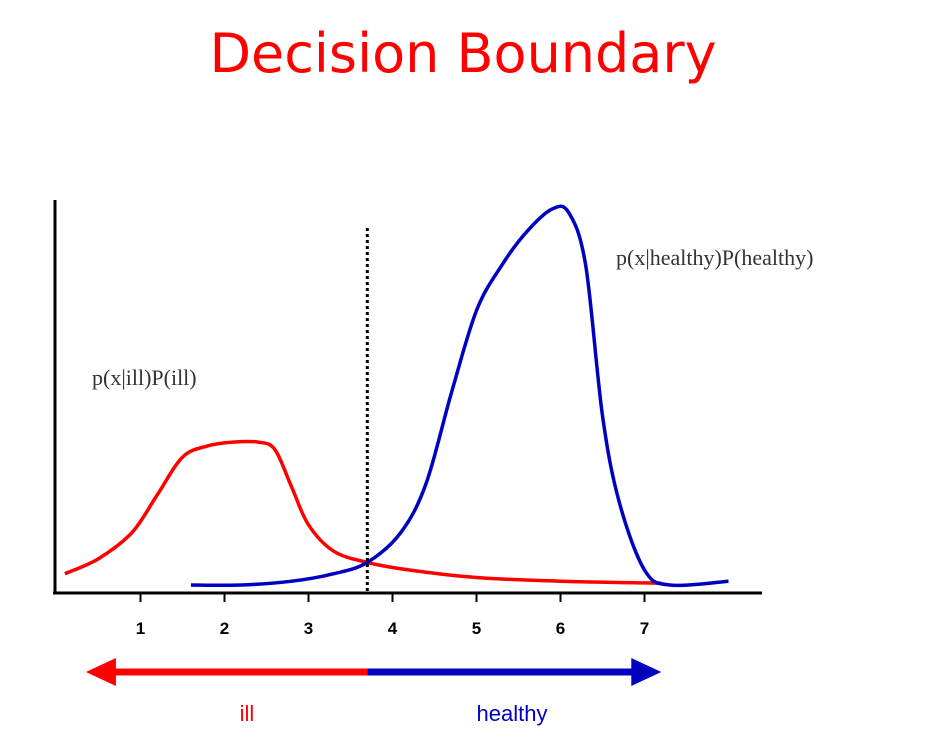 This screenshot has width=926, height=739. Describe the element at coordinates (512, 713) in the screenshot. I see `region-label-healthy: healthy` at that location.